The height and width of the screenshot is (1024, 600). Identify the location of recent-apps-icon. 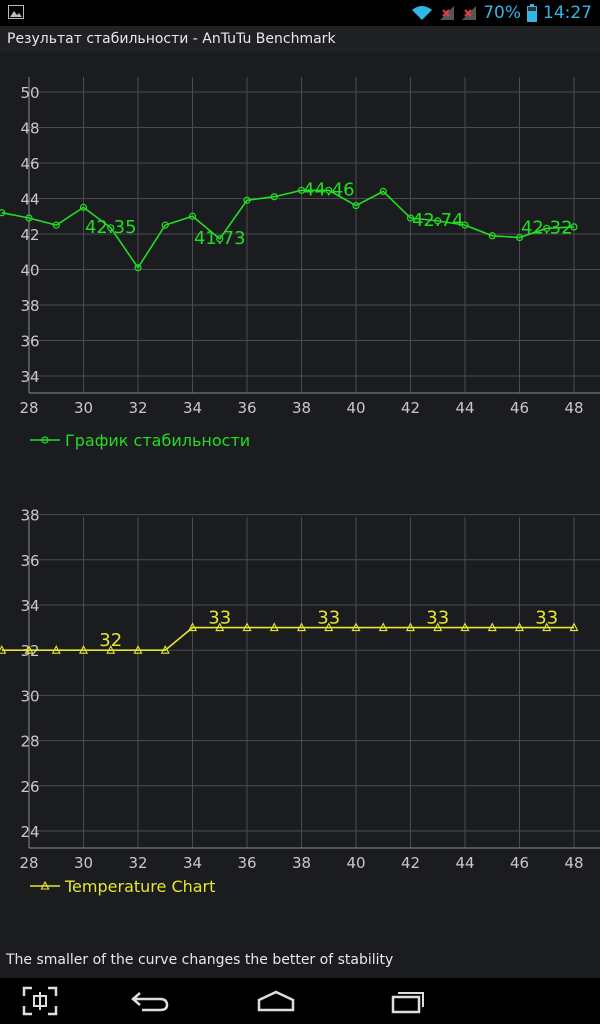
(407, 1003).